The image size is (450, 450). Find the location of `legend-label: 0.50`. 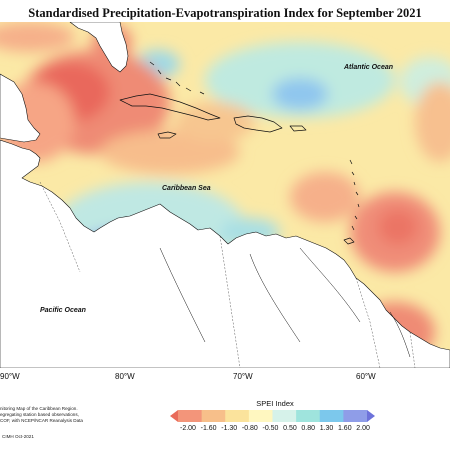

legend-label: 0.50 is located at coordinates (290, 428).